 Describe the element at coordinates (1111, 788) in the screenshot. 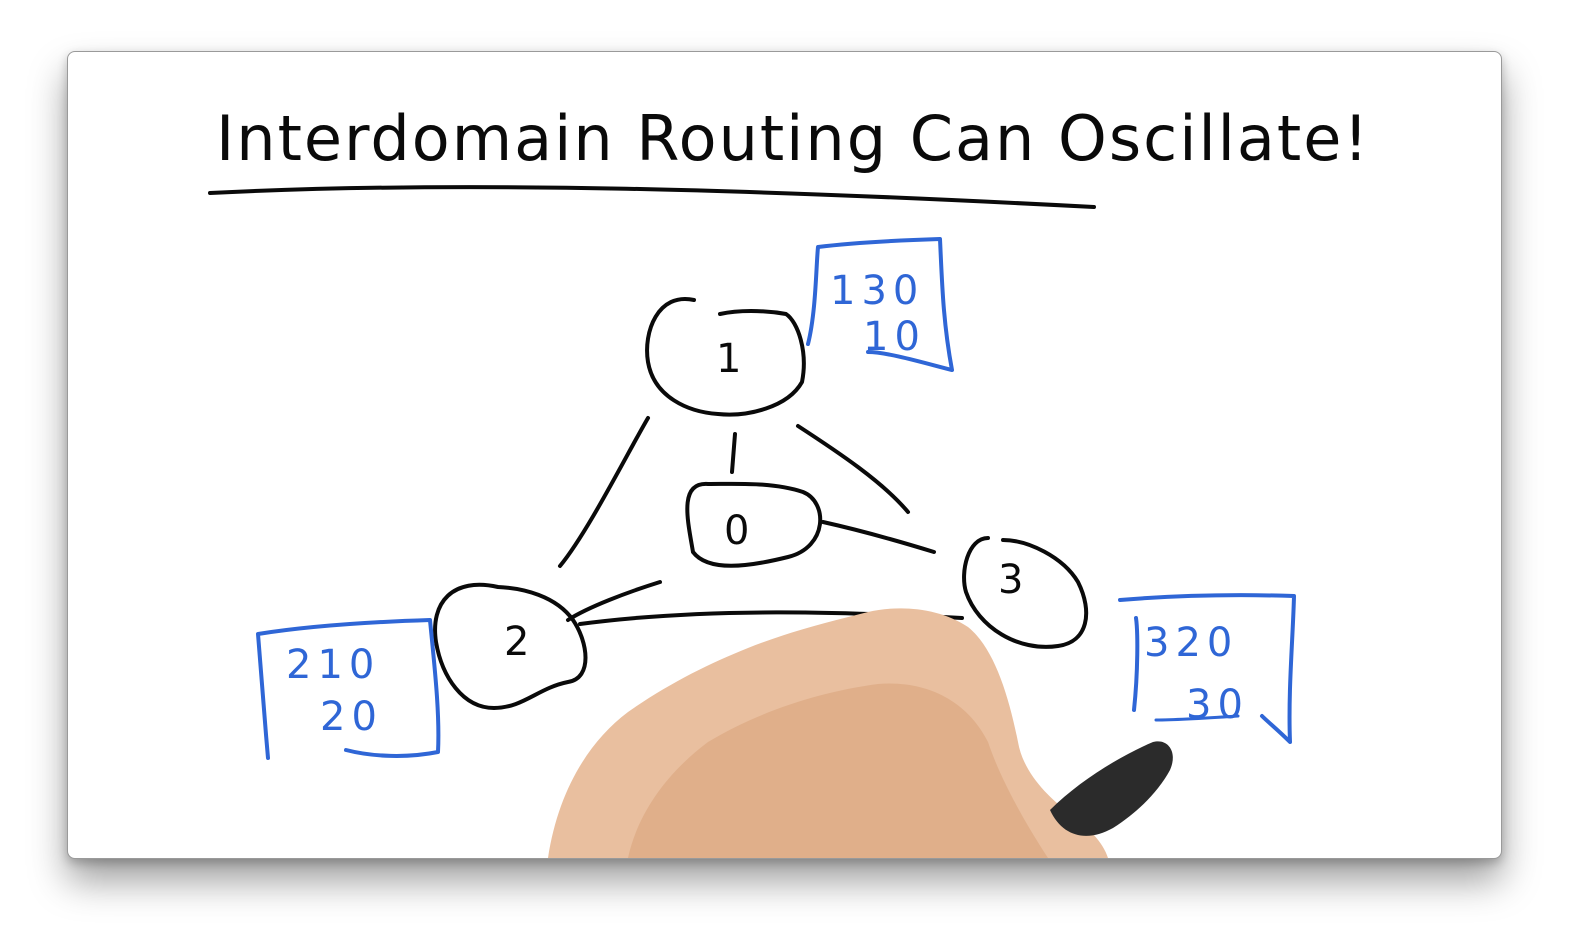

I see `marker-icon` at that location.